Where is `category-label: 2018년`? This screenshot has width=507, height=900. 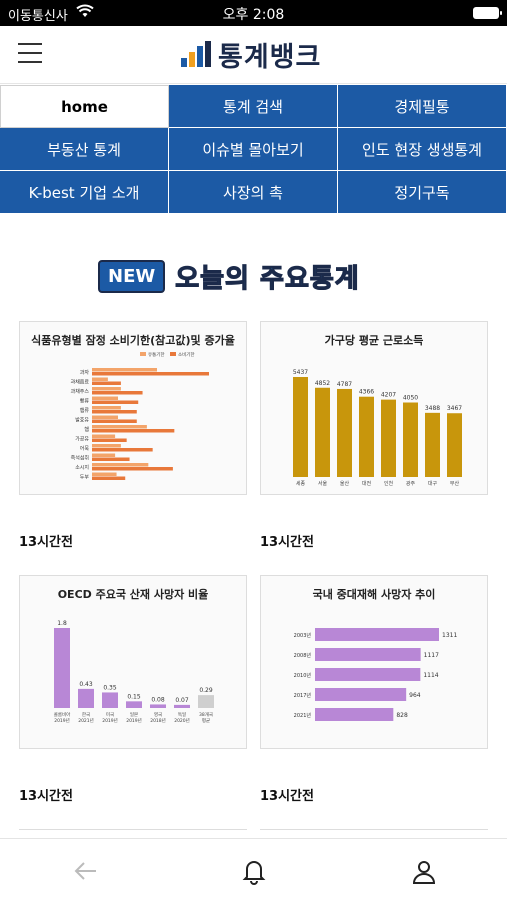 category-label: 2018년 is located at coordinates (158, 720).